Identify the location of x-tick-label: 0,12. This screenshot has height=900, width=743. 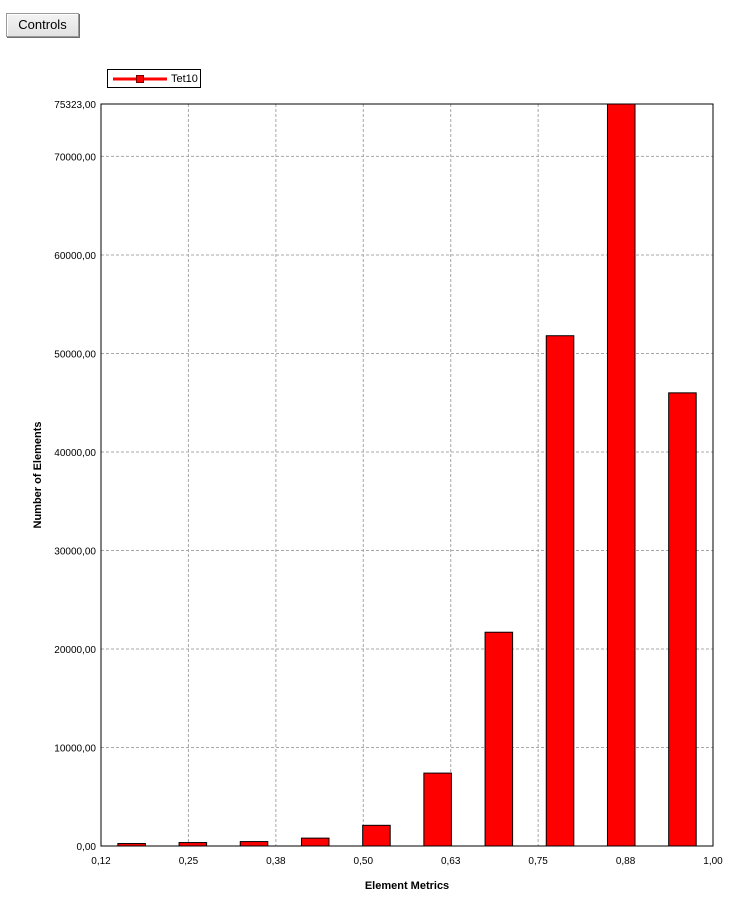
(101, 861).